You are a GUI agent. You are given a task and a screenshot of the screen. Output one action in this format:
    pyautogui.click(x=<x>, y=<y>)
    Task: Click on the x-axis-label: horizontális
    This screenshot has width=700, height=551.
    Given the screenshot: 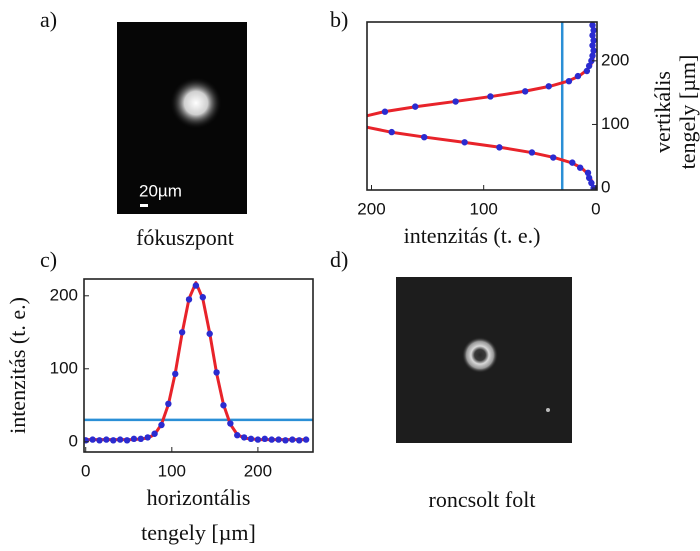 What is the action you would take?
    pyautogui.click(x=199, y=497)
    